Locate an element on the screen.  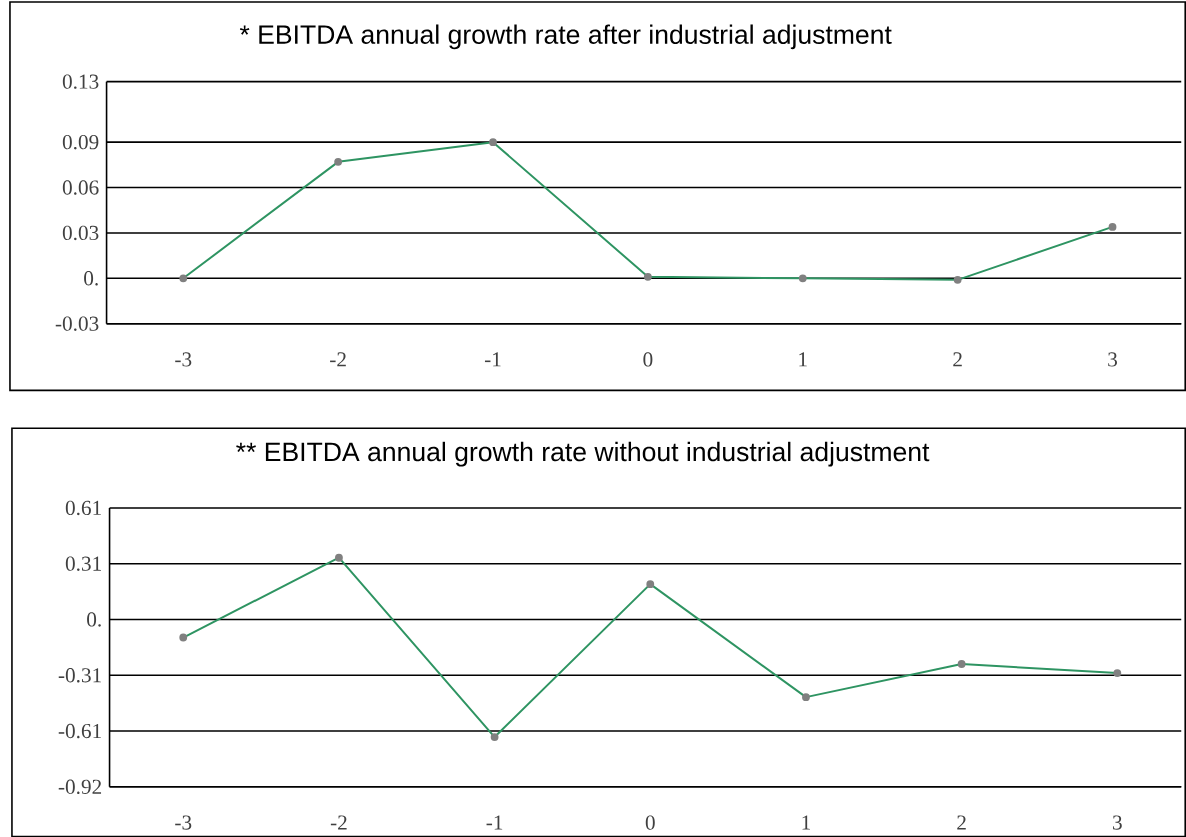
y-tick-label: -0.31 is located at coordinates (79, 675).